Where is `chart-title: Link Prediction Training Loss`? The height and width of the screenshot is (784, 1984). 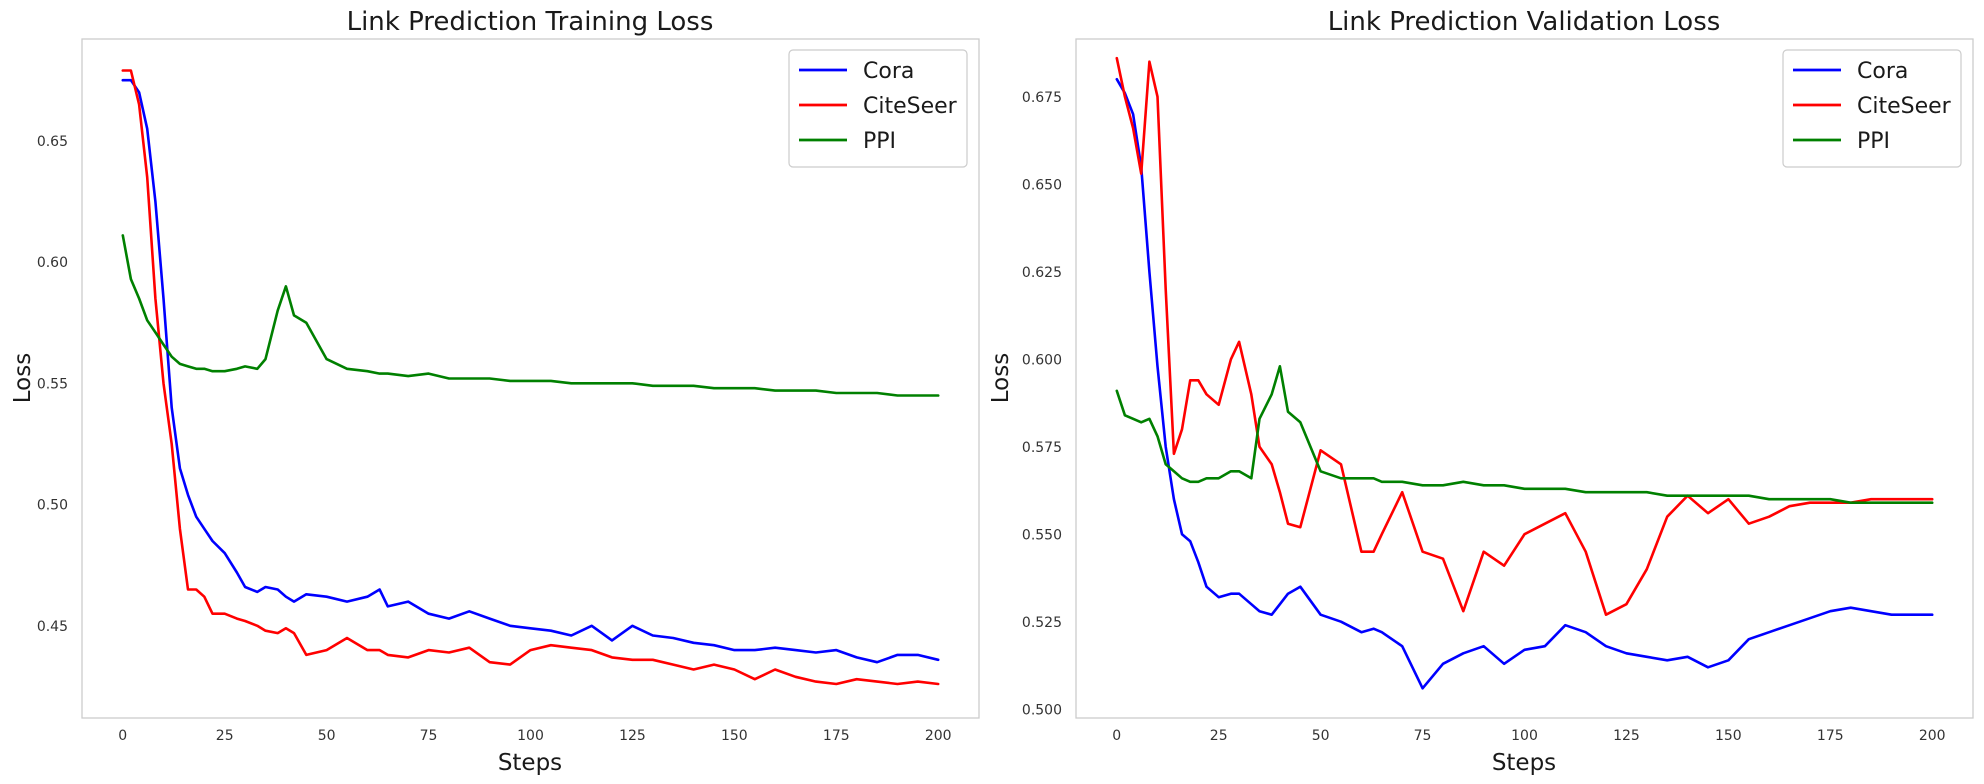 chart-title: Link Prediction Training Loss is located at coordinates (530, 22).